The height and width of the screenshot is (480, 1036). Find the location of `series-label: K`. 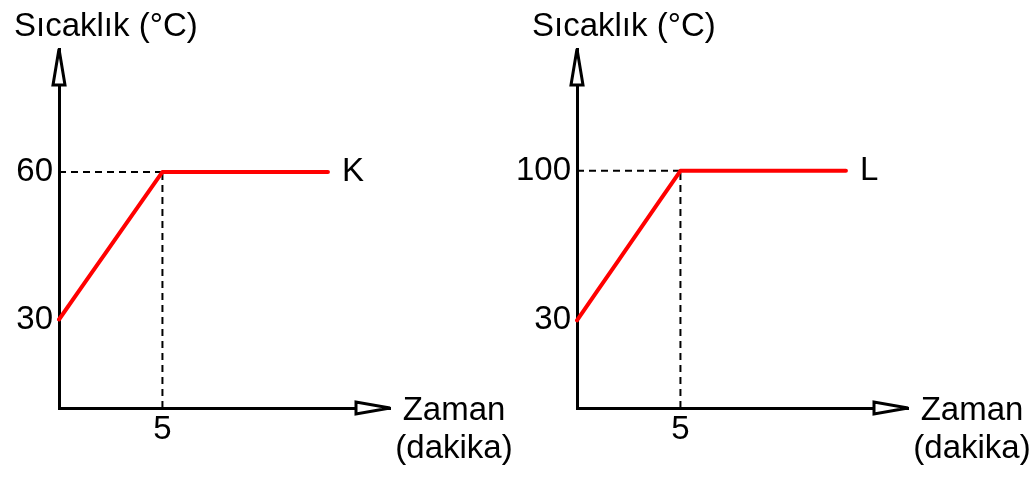

series-label: K is located at coordinates (352, 170).